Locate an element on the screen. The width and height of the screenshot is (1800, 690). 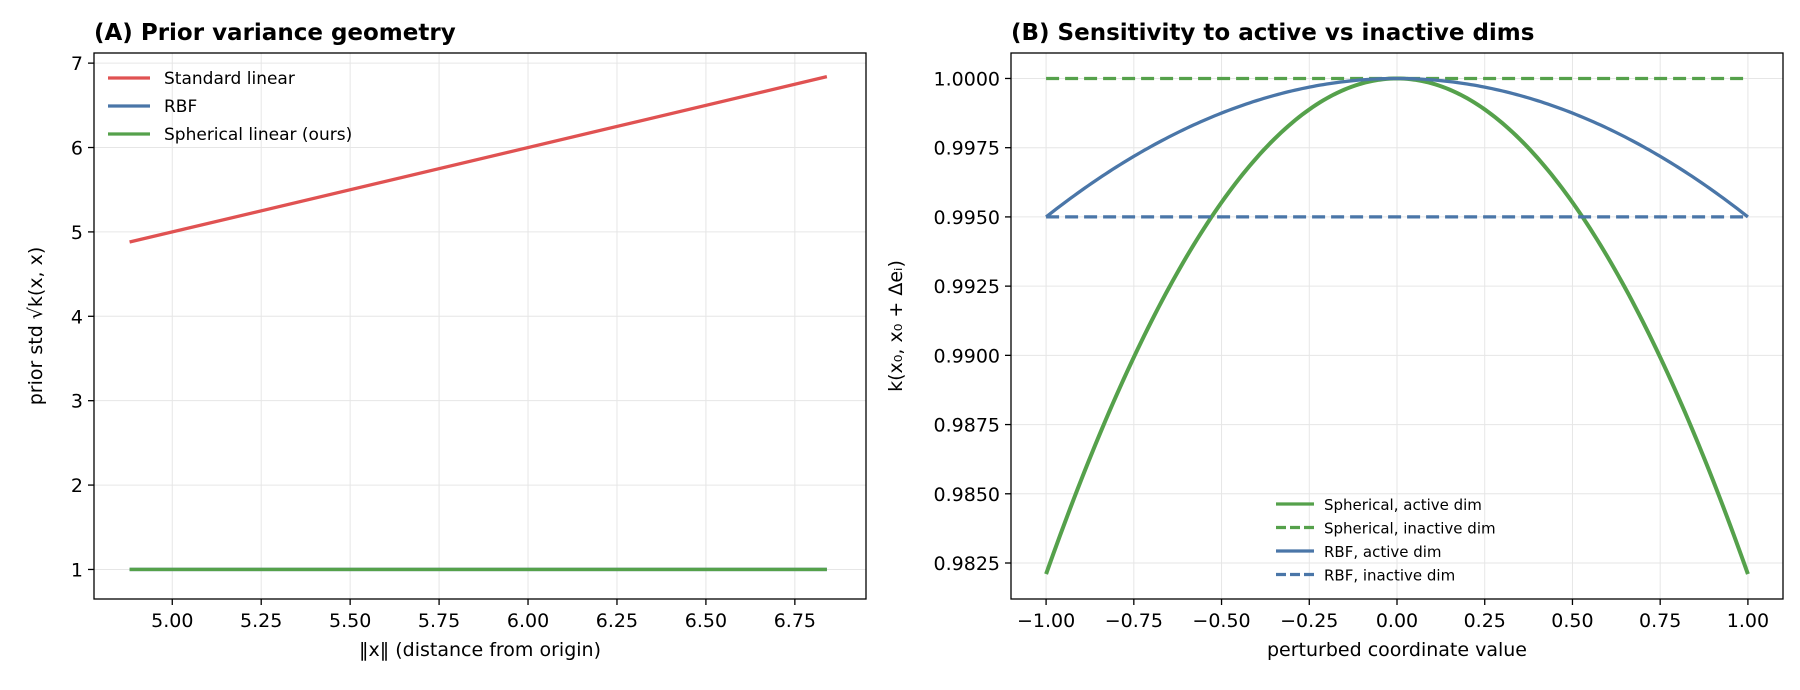
x-tick-label: −1.00 is located at coordinates (1046, 621).